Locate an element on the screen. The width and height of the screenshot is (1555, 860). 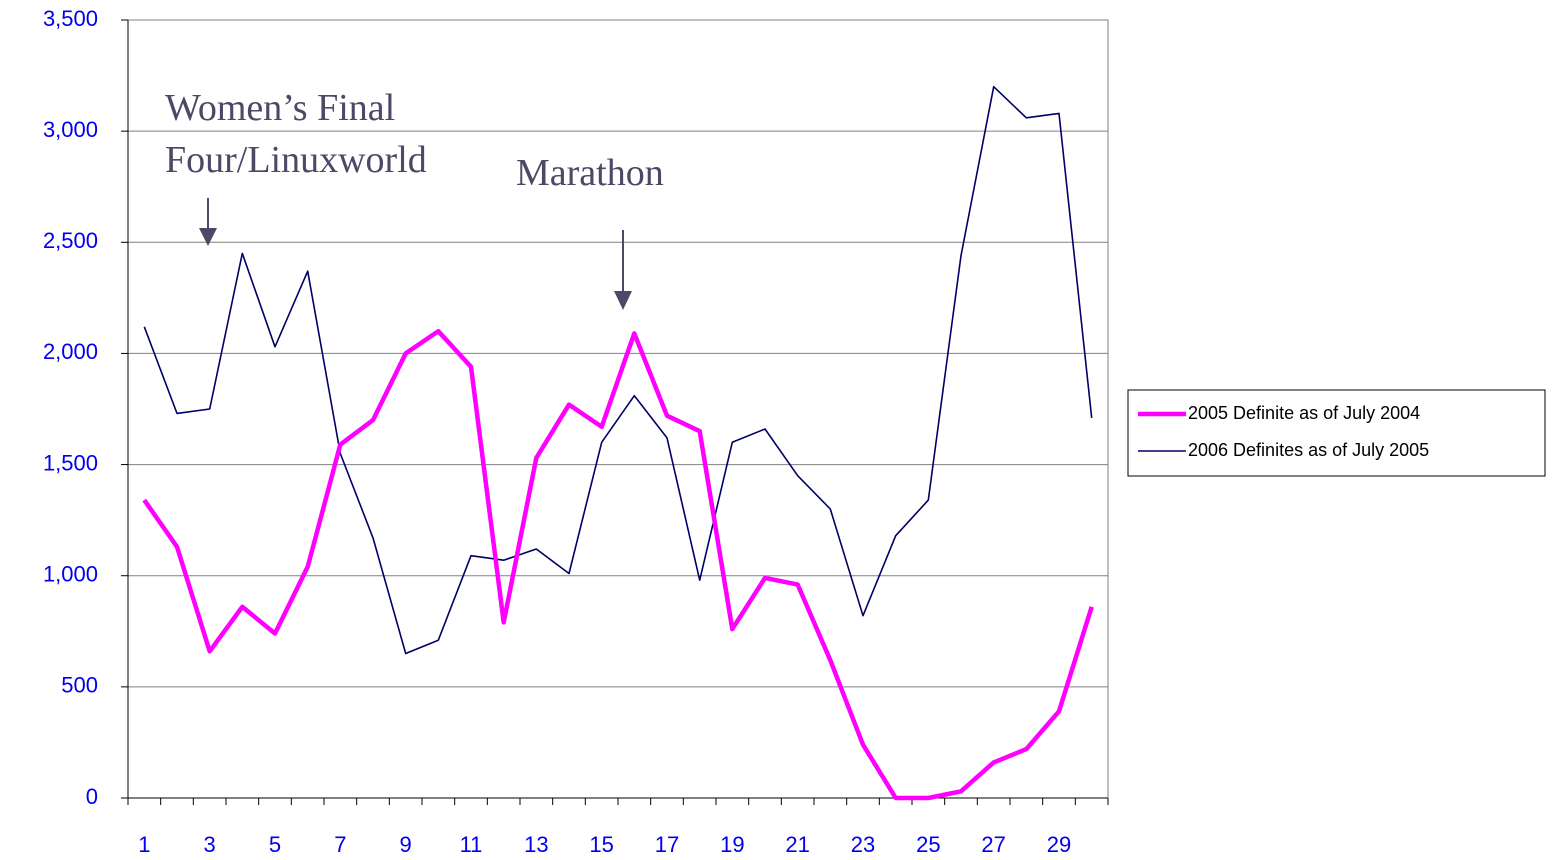
x-tick-label: 19 is located at coordinates (732, 844).